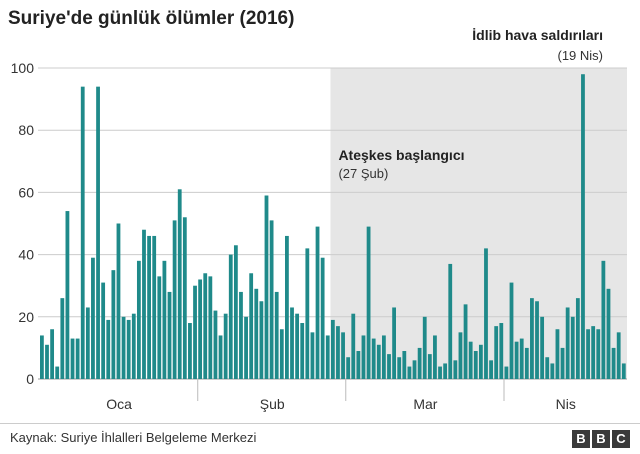 The image size is (640, 454). Describe the element at coordinates (272, 404) in the screenshot. I see `month-label: Şub` at that location.